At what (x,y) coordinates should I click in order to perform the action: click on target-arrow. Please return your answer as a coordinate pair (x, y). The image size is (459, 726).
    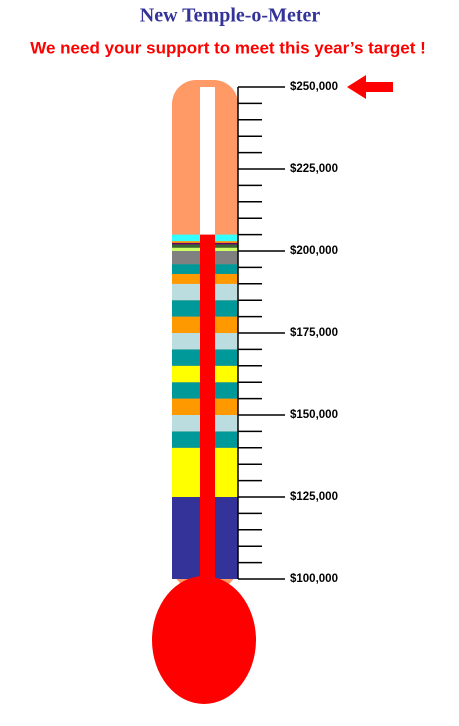
    Looking at the image, I should click on (370, 87).